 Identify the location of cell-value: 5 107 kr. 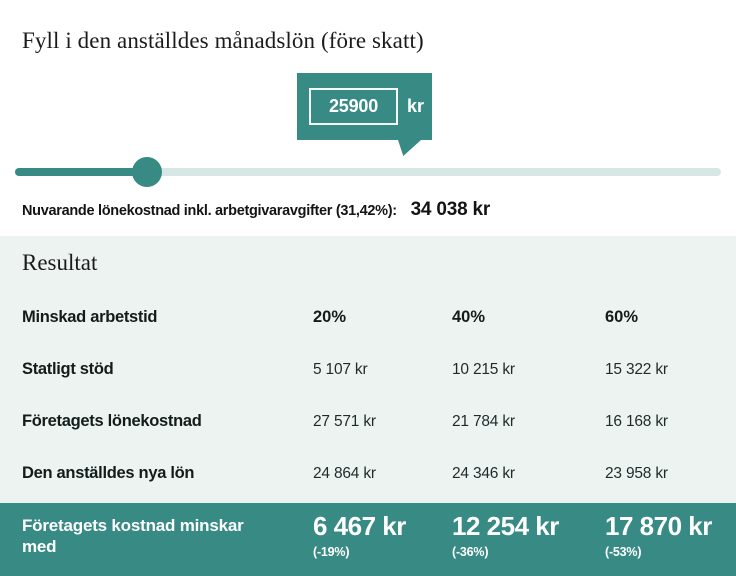
(340, 369).